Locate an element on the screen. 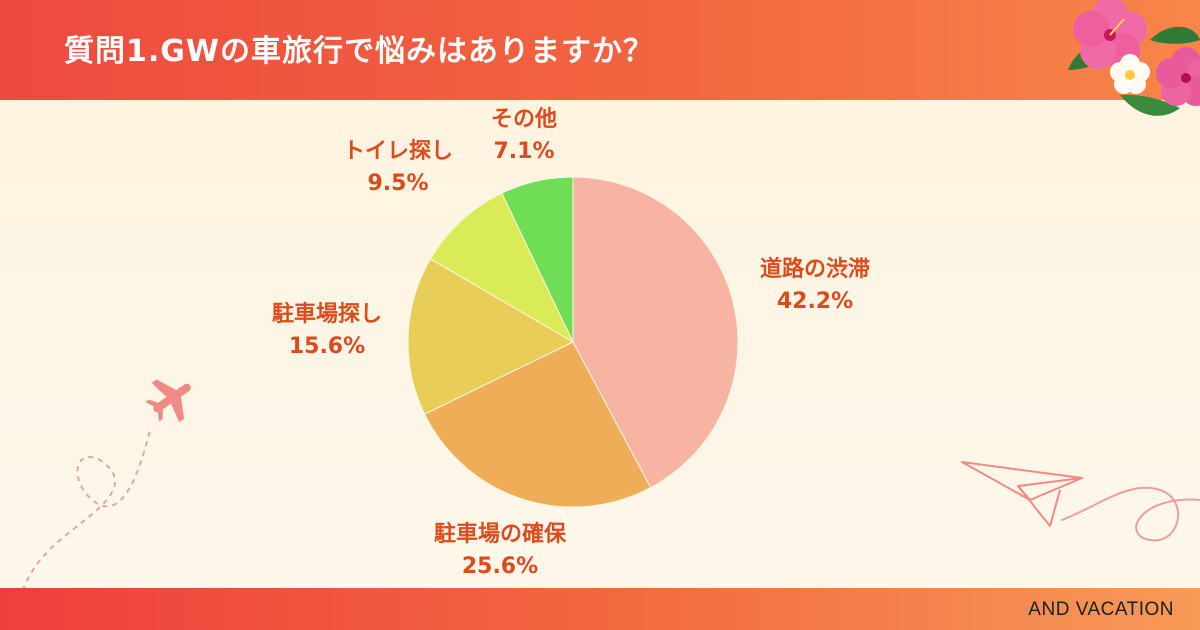 The image size is (1200, 630). value-parking-search: 15.6% is located at coordinates (327, 346).